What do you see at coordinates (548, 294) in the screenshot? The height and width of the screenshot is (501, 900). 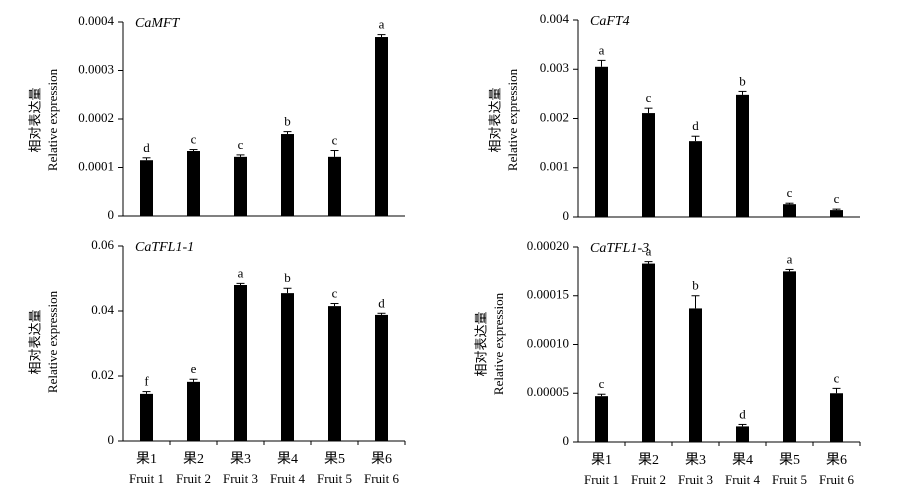 I see `y-tick-label: 0.00015` at bounding box center [548, 294].